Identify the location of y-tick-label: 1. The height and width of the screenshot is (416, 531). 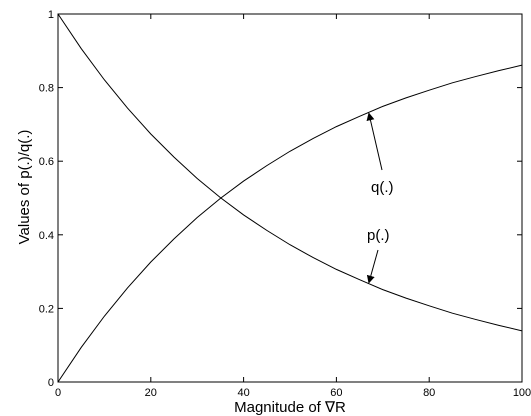
(51, 15).